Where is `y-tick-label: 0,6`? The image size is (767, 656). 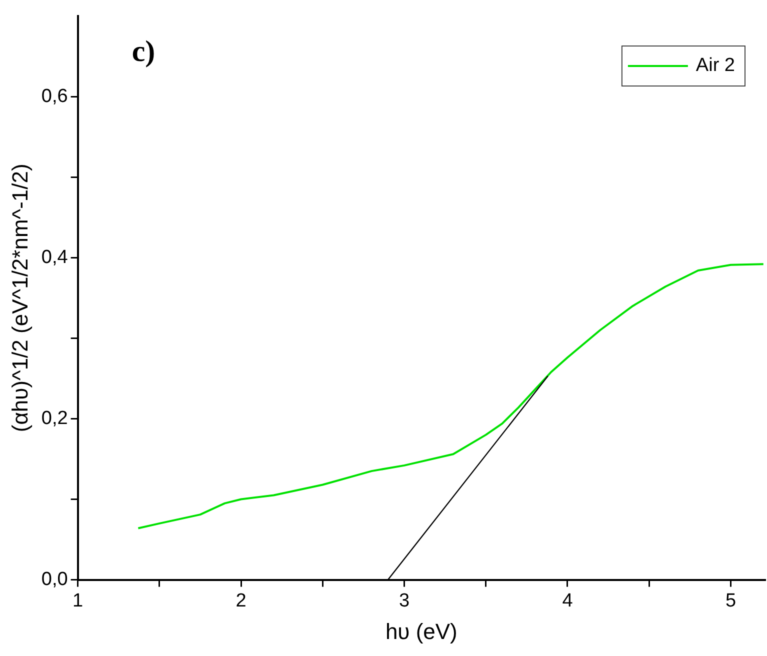
y-tick-label: 0,6 is located at coordinates (54, 96).